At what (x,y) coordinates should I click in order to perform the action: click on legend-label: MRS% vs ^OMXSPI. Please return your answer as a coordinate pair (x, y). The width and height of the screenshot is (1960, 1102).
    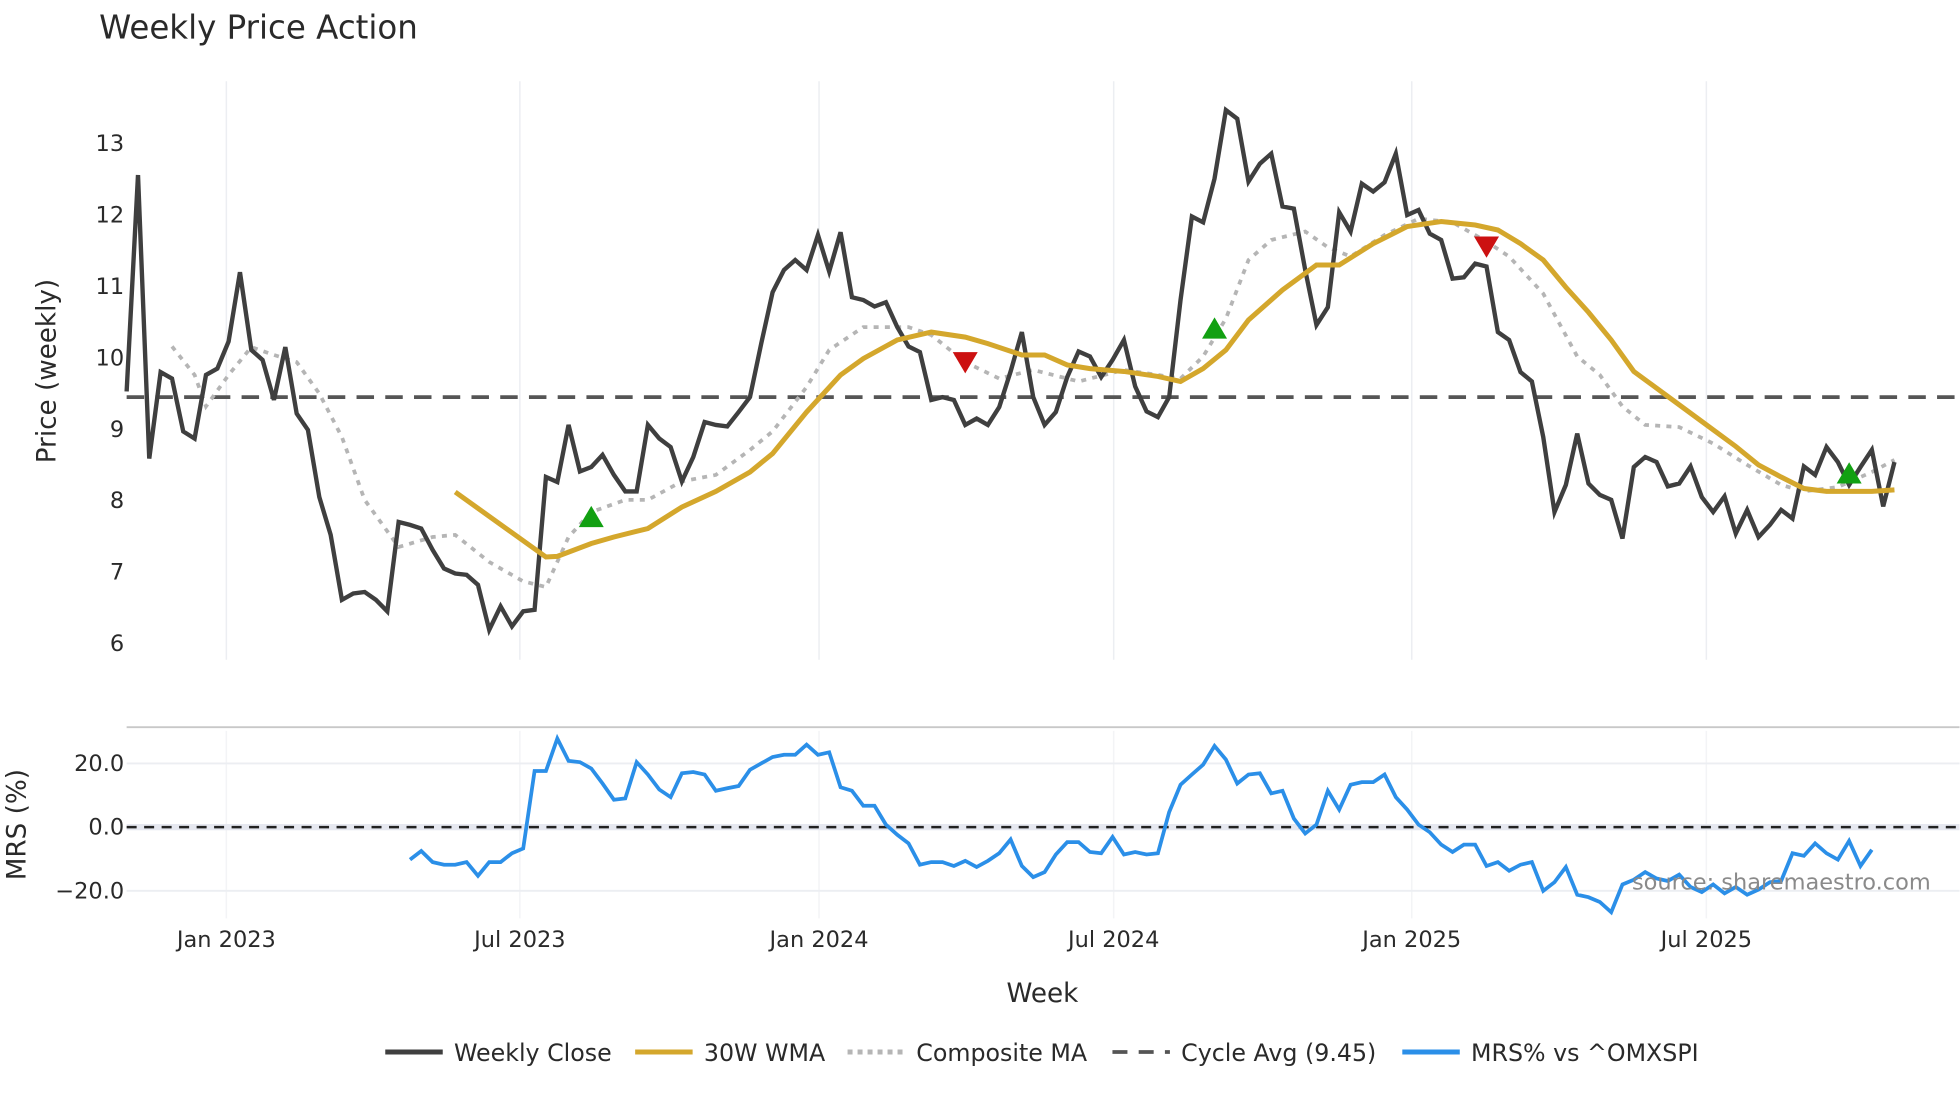
    Looking at the image, I should click on (1585, 1053).